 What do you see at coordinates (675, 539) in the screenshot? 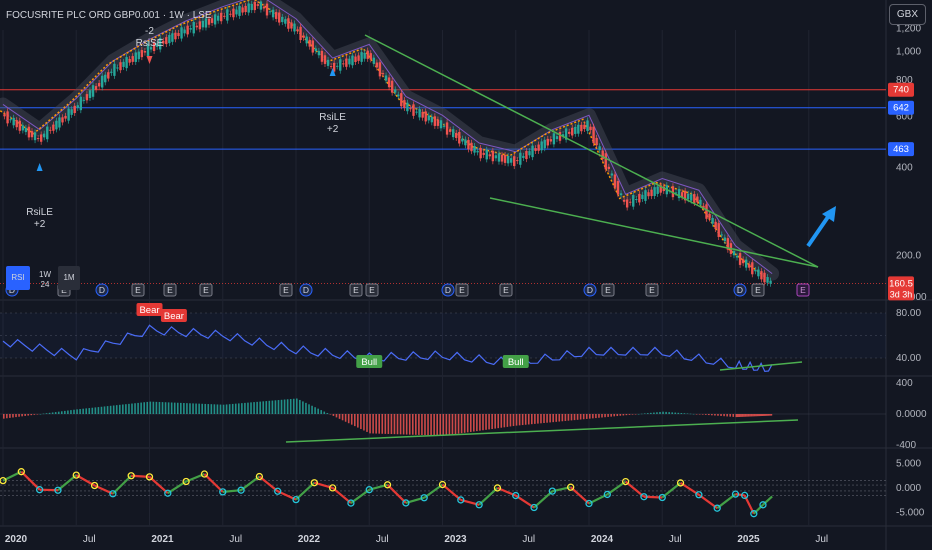
I see `x-tick-label: Jul` at bounding box center [675, 539].